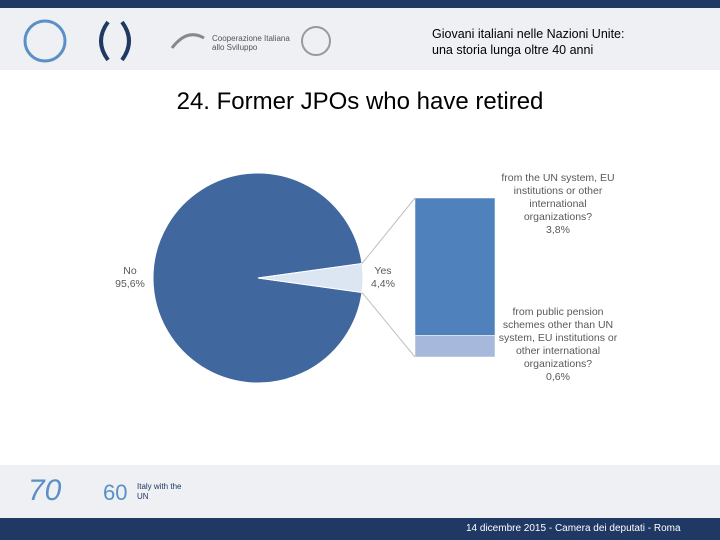 The height and width of the screenshot is (540, 720). Describe the element at coordinates (360, 4) in the screenshot. I see `top-strip` at that location.